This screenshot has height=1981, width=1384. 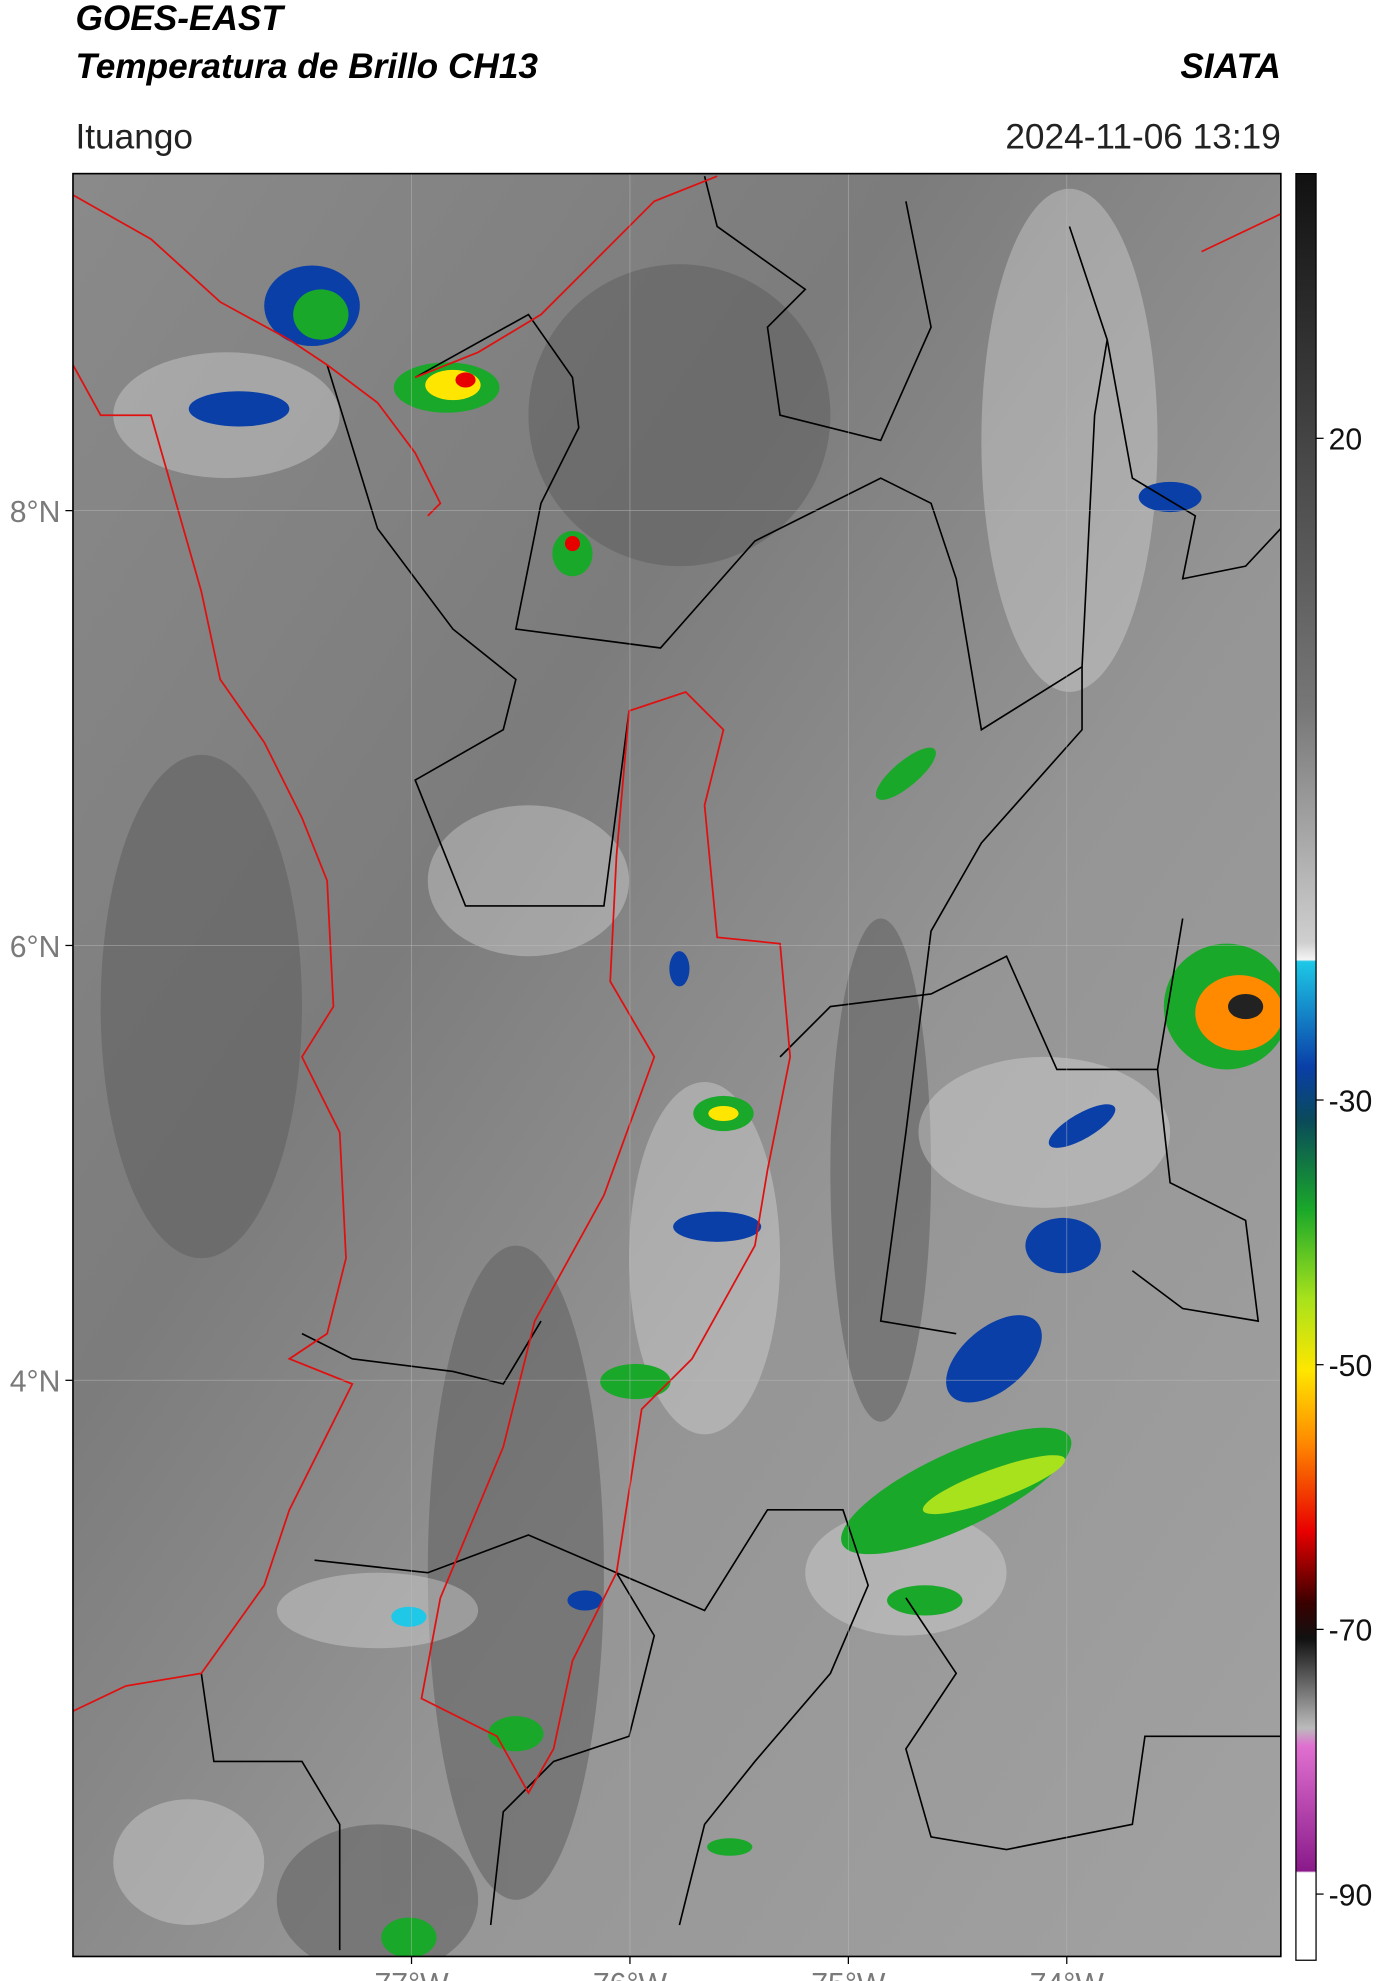 I want to click on y-tick-label: 8°N, so click(x=35, y=512).